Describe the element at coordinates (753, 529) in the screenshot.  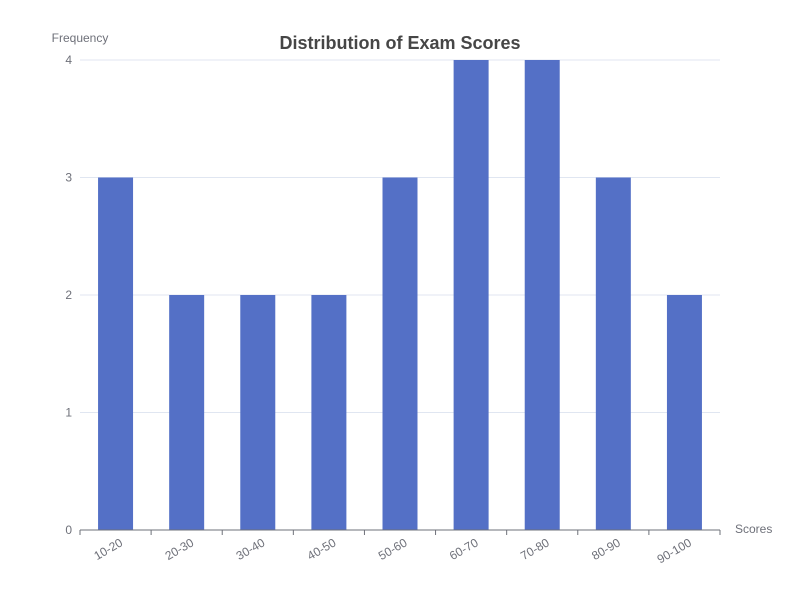
I see `x-axis-label: Scores` at that location.